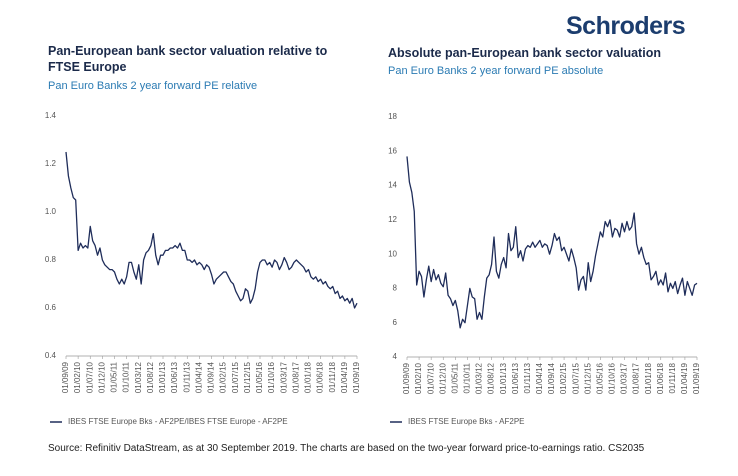 This screenshot has width=738, height=476. I want to click on brand-logo: Schroders, so click(626, 26).